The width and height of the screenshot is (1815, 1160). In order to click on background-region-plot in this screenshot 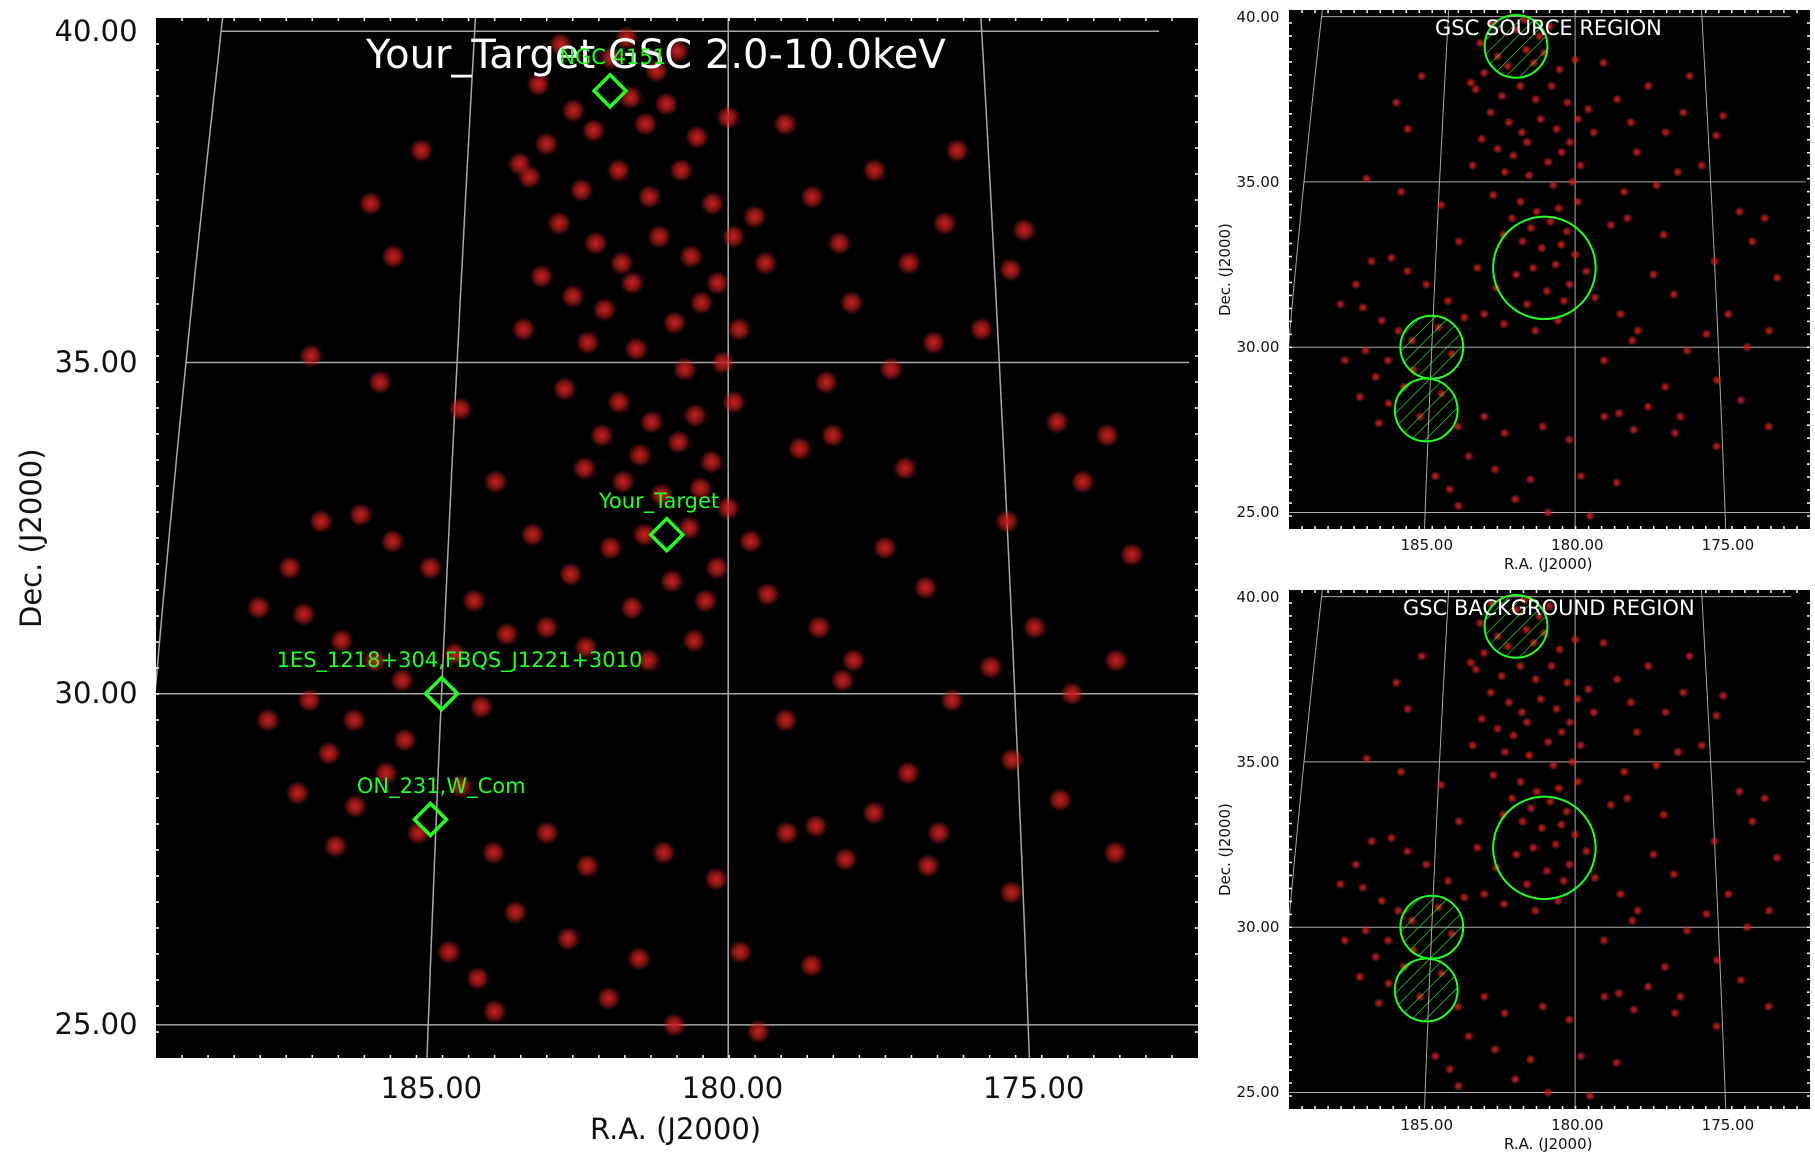, I will do `click(1549, 849)`.